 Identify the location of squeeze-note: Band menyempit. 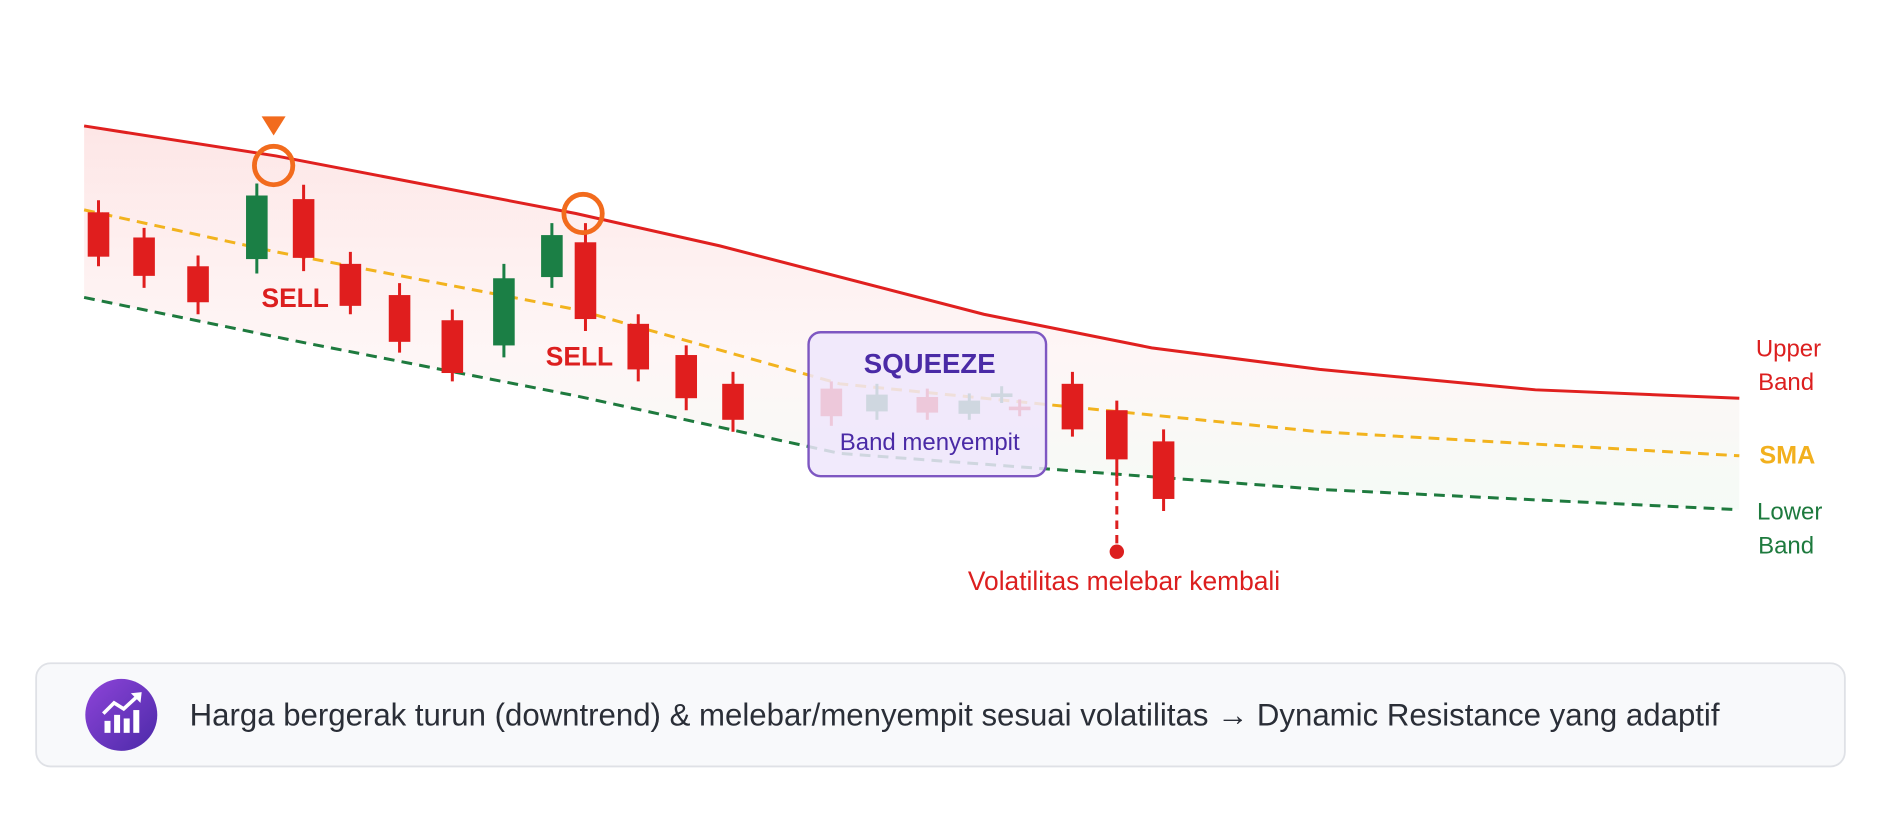
(930, 442).